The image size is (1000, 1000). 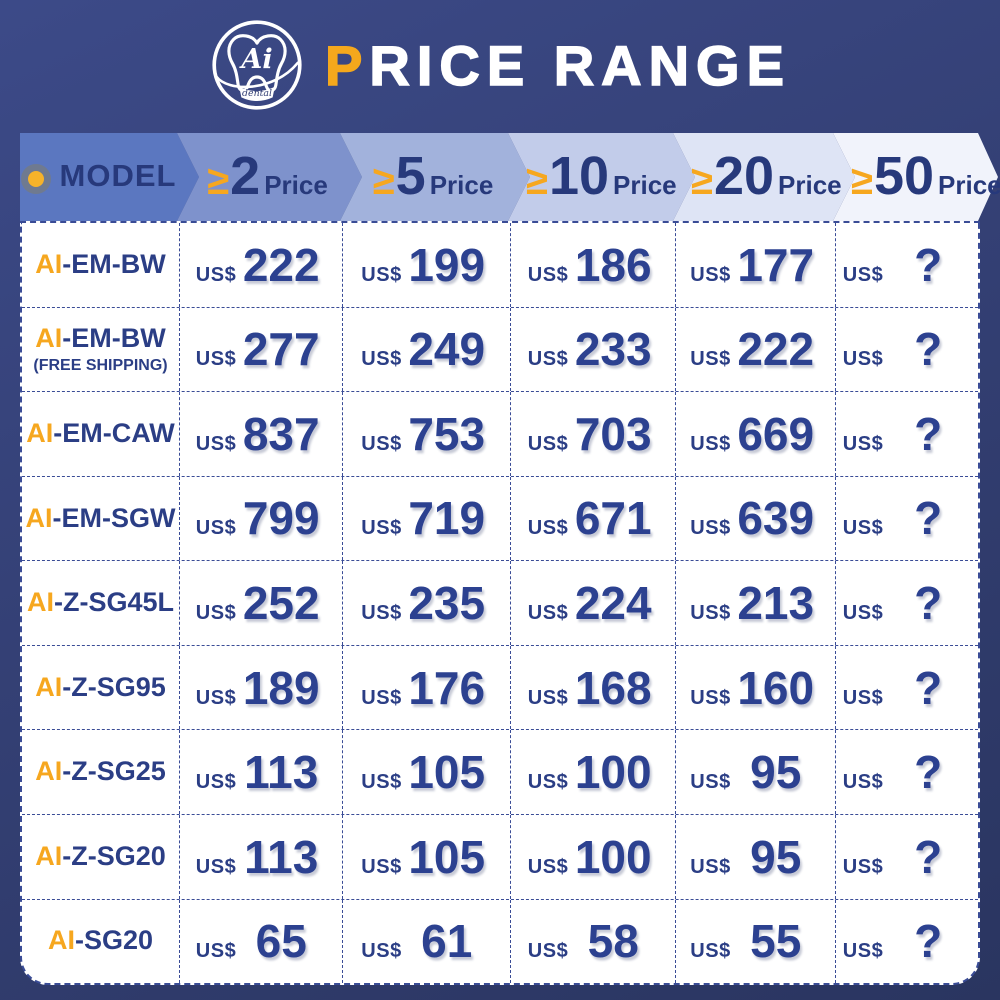 What do you see at coordinates (447, 856) in the screenshot?
I see `price-amount: 105` at bounding box center [447, 856].